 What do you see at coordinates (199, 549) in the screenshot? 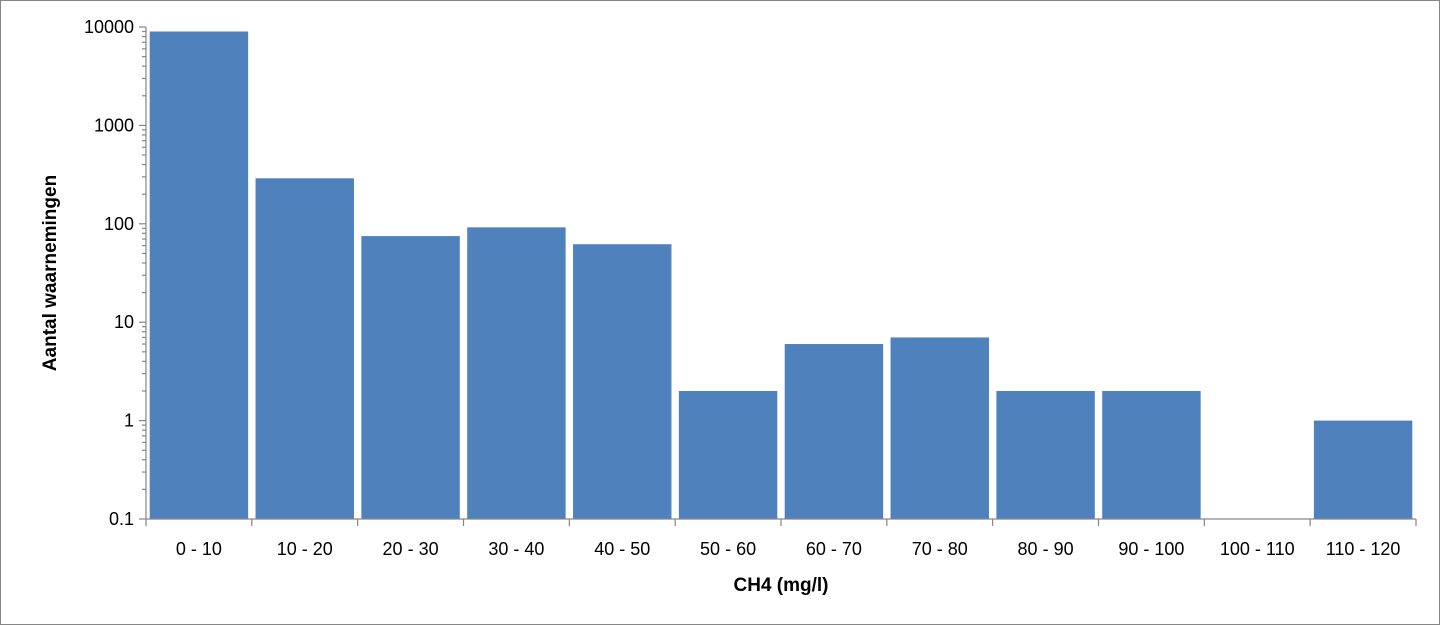
I see `x-tick-label: 0 - 10` at bounding box center [199, 549].